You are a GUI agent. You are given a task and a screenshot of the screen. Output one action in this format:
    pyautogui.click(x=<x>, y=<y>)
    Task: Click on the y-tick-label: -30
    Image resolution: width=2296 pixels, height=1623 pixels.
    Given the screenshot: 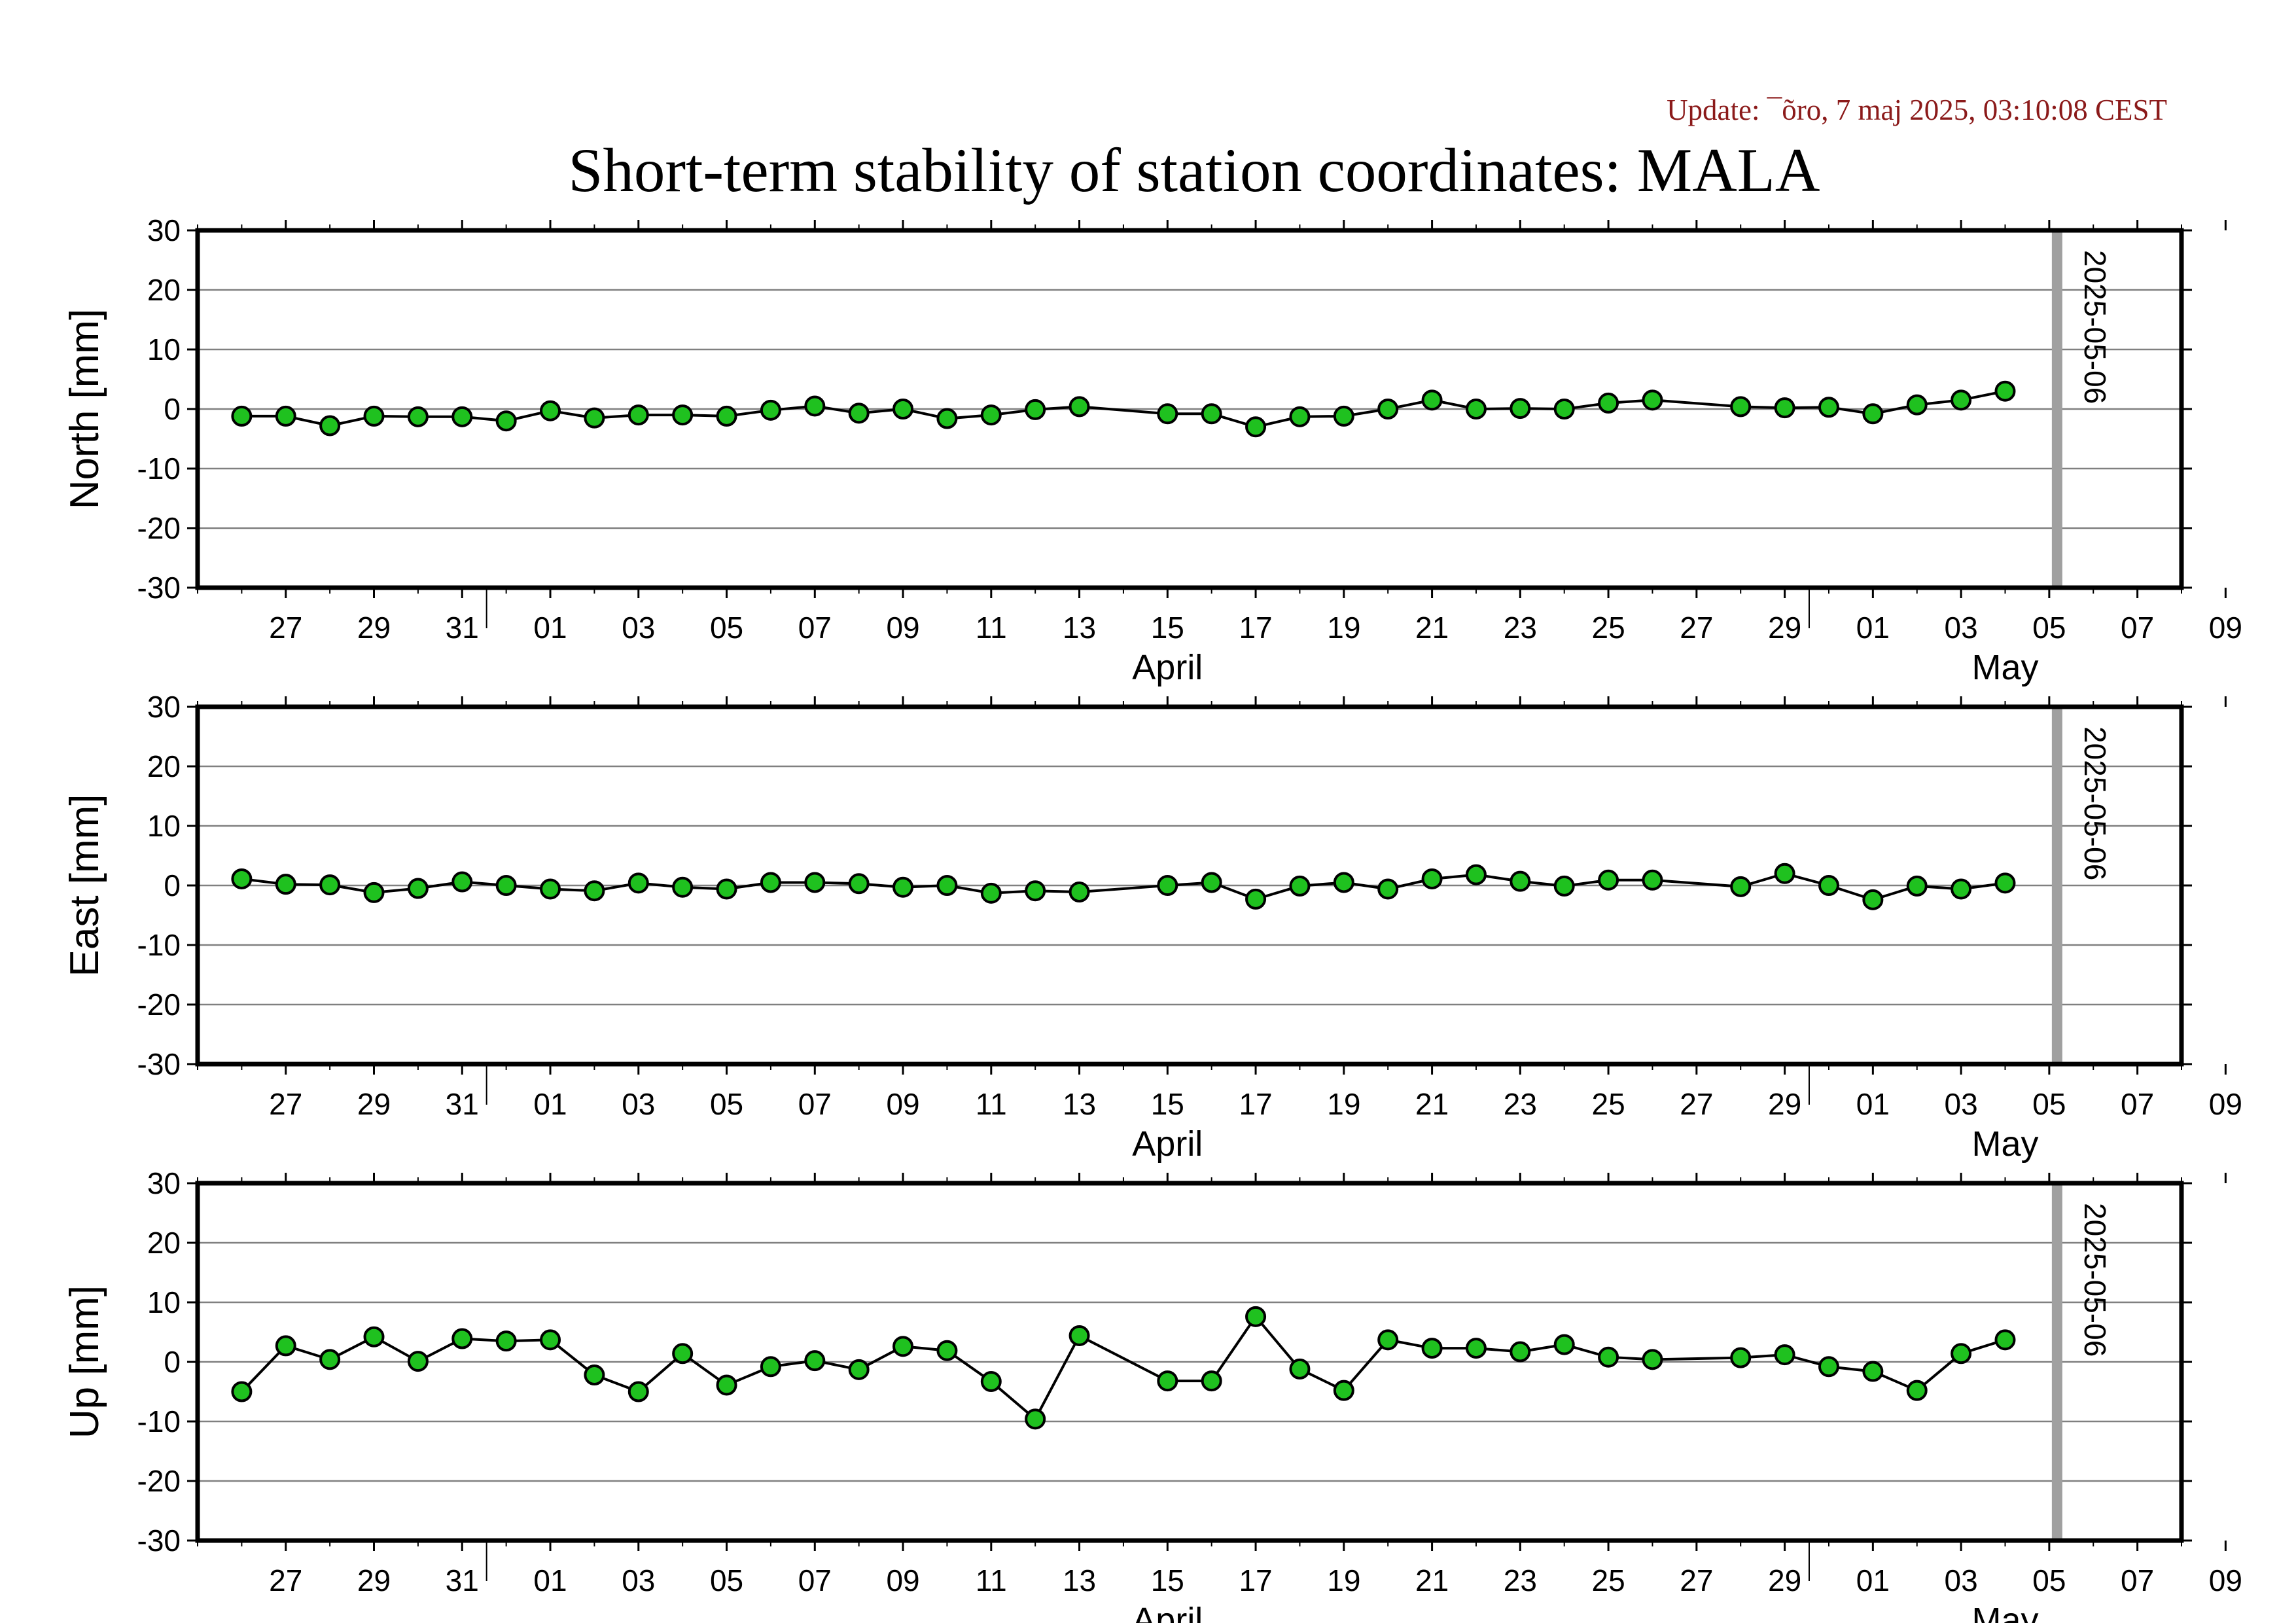 What is the action you would take?
    pyautogui.click(x=159, y=1064)
    